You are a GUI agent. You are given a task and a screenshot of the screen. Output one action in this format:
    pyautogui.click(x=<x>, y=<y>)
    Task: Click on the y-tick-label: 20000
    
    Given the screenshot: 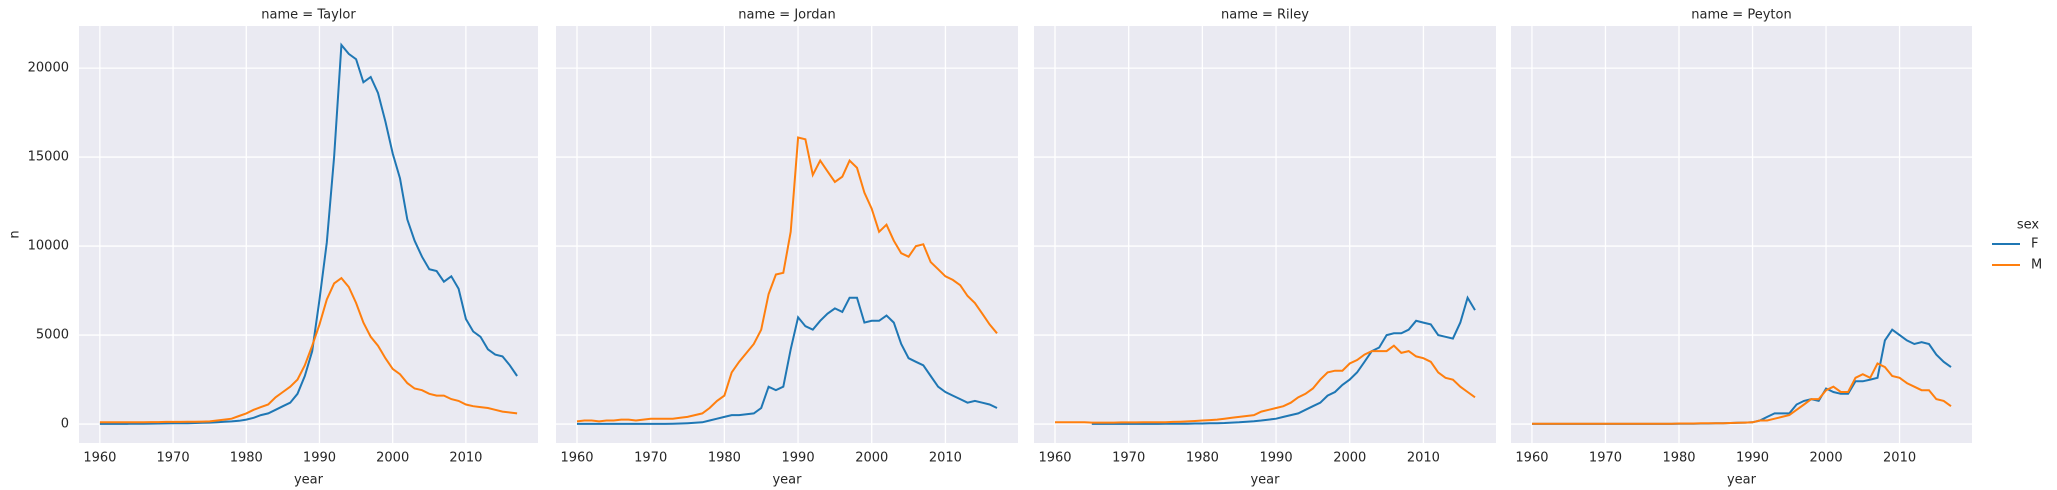 What is the action you would take?
    pyautogui.click(x=48, y=68)
    